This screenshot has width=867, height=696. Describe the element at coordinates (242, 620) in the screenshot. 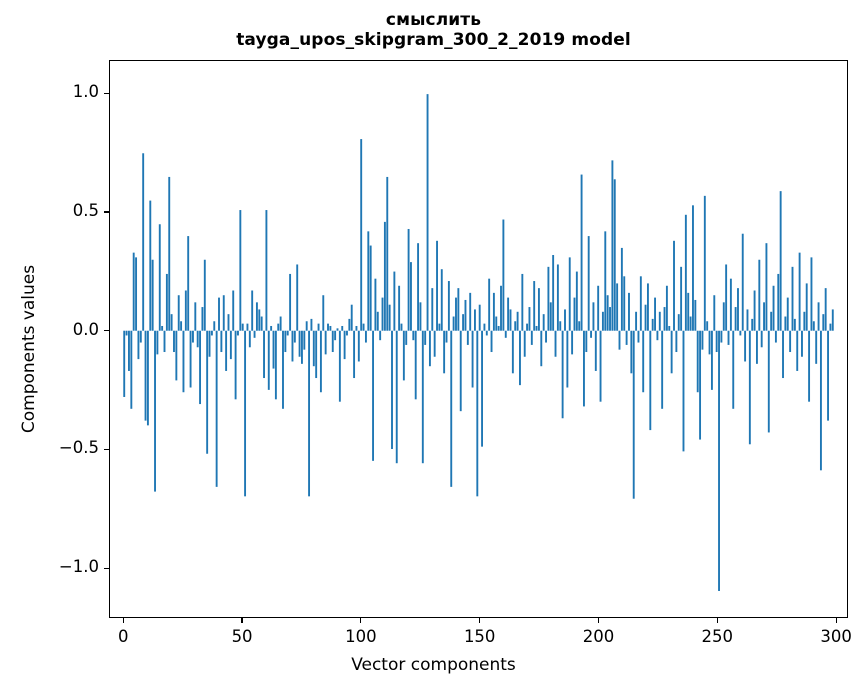

I see `x-tick-mark` at that location.